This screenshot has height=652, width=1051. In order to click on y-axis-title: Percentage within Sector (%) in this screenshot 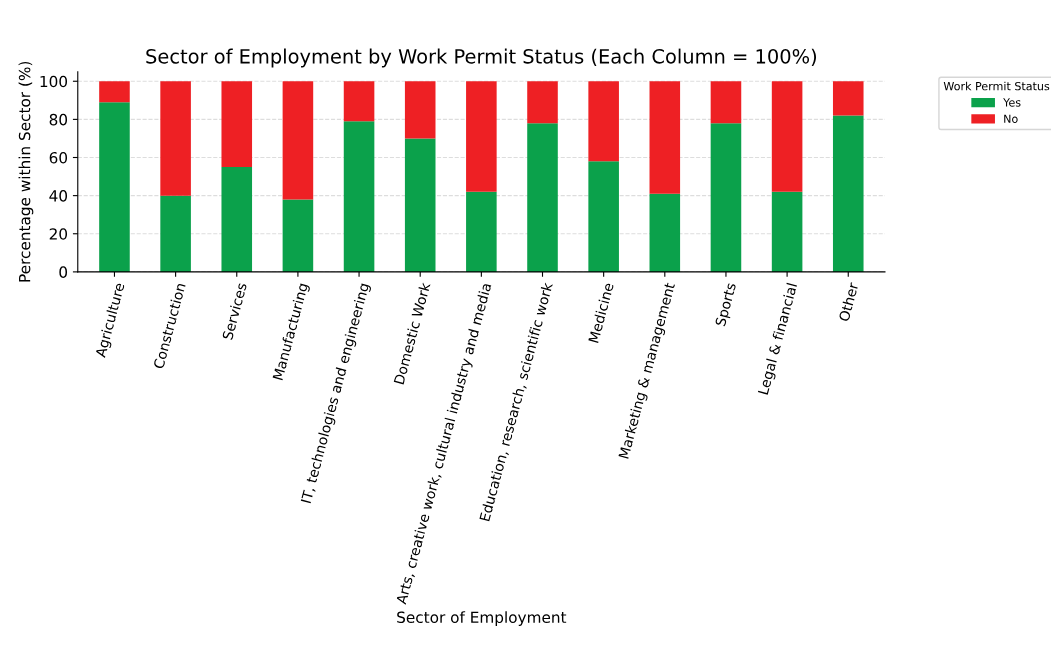, I will do `click(26, 171)`.